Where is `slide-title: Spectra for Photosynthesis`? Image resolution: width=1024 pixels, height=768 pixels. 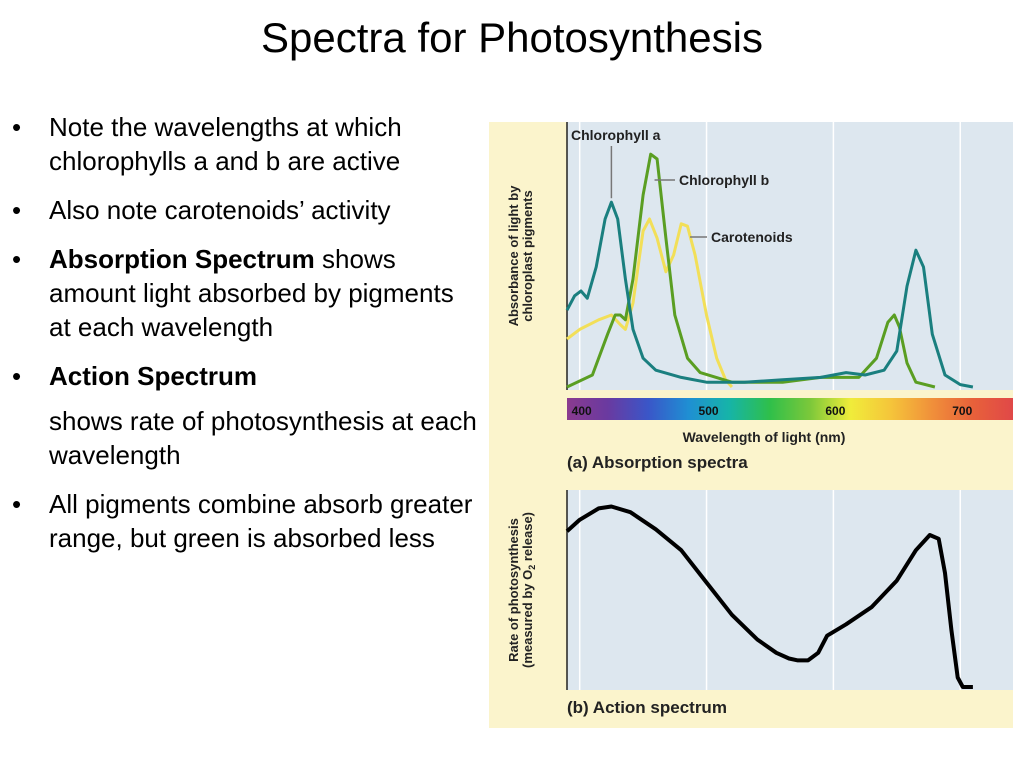
slide-title: Spectra for Photosynthesis is located at coordinates (512, 37).